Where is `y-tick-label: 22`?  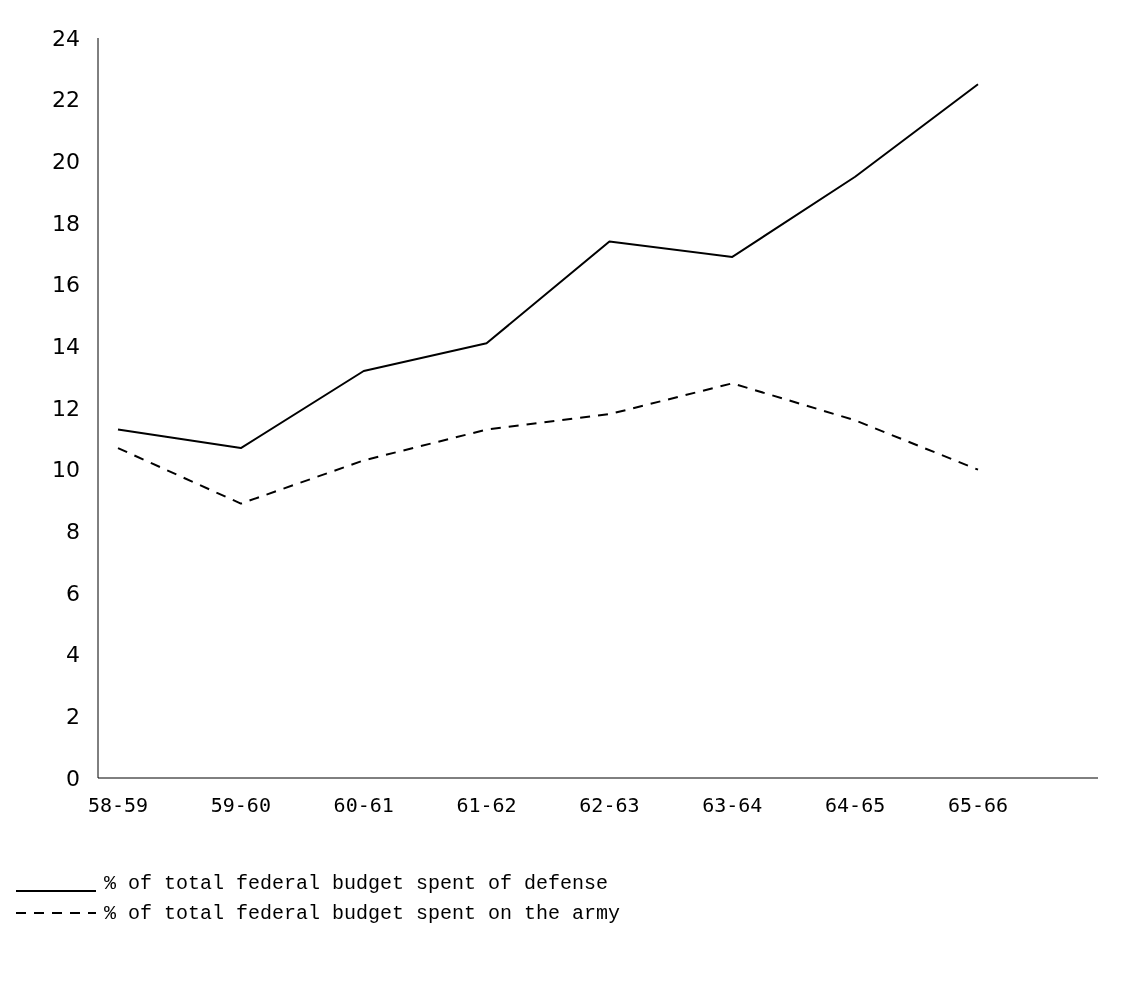 y-tick-label: 22 is located at coordinates (66, 100).